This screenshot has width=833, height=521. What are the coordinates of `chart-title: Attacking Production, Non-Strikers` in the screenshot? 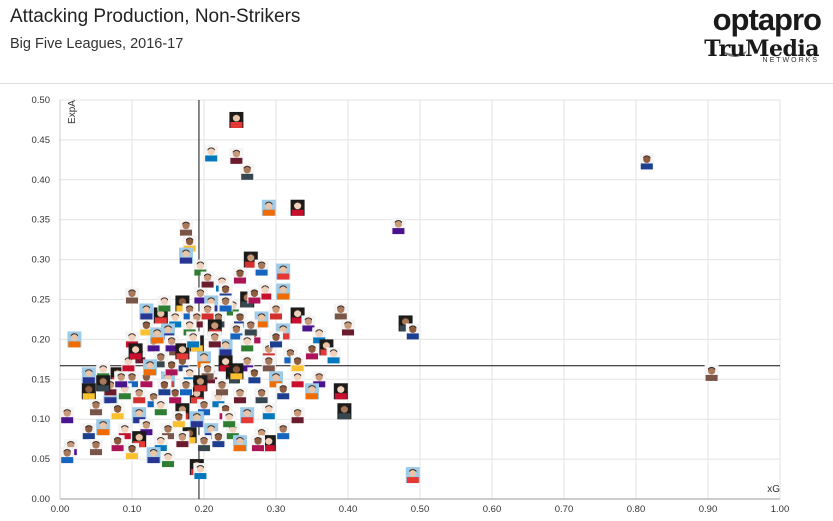 It's located at (155, 16).